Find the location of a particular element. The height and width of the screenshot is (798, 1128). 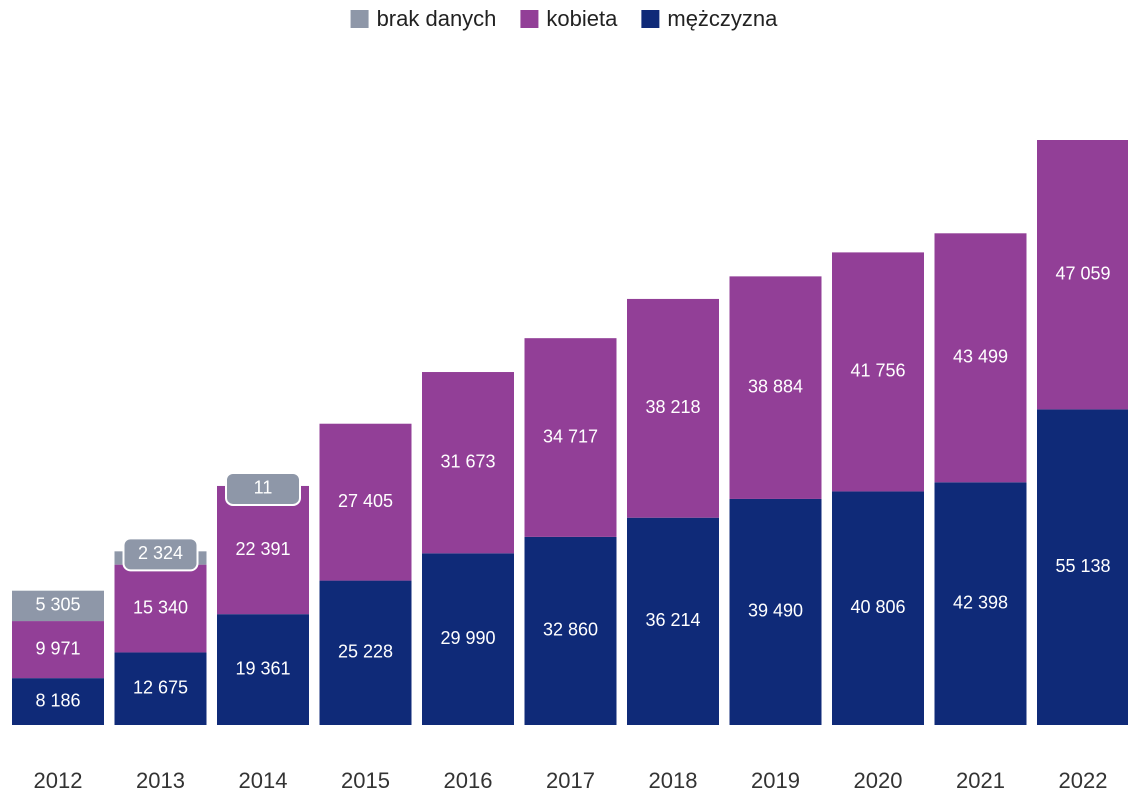

value-label: 31 673 is located at coordinates (467, 461).